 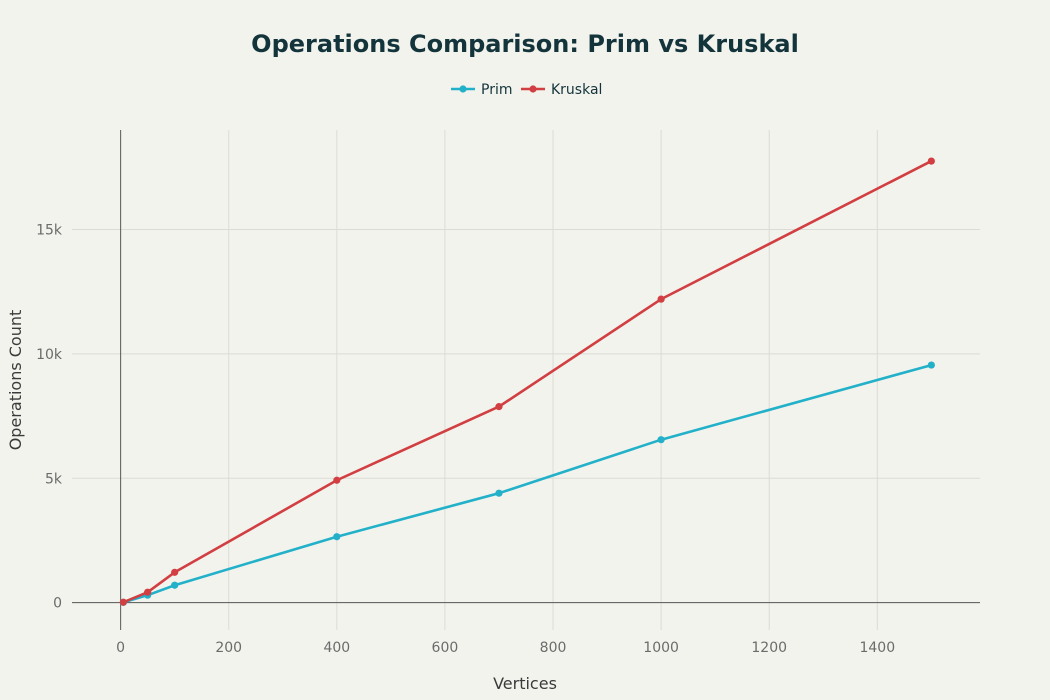 I want to click on x-tick-label: 600, so click(x=445, y=648).